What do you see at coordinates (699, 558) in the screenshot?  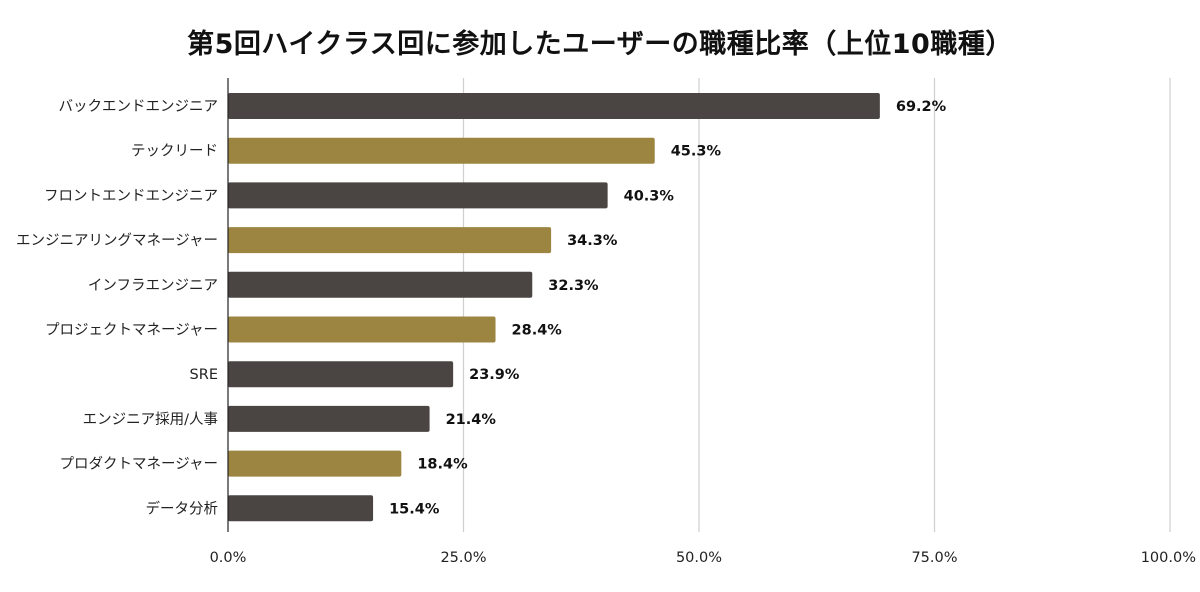 I see `x-tick-label-2: 50.0%` at bounding box center [699, 558].